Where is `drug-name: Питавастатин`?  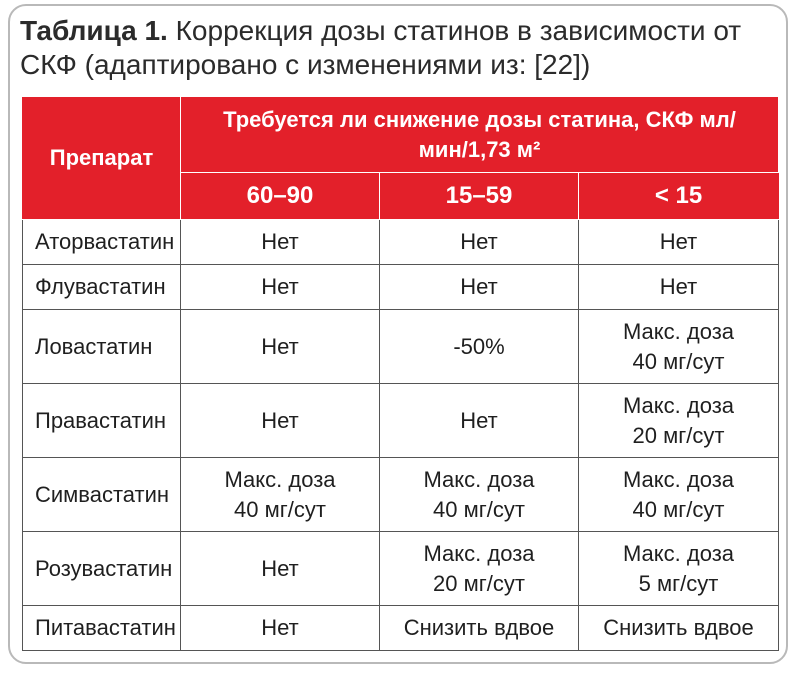 drug-name: Питавастатин is located at coordinates (101, 628).